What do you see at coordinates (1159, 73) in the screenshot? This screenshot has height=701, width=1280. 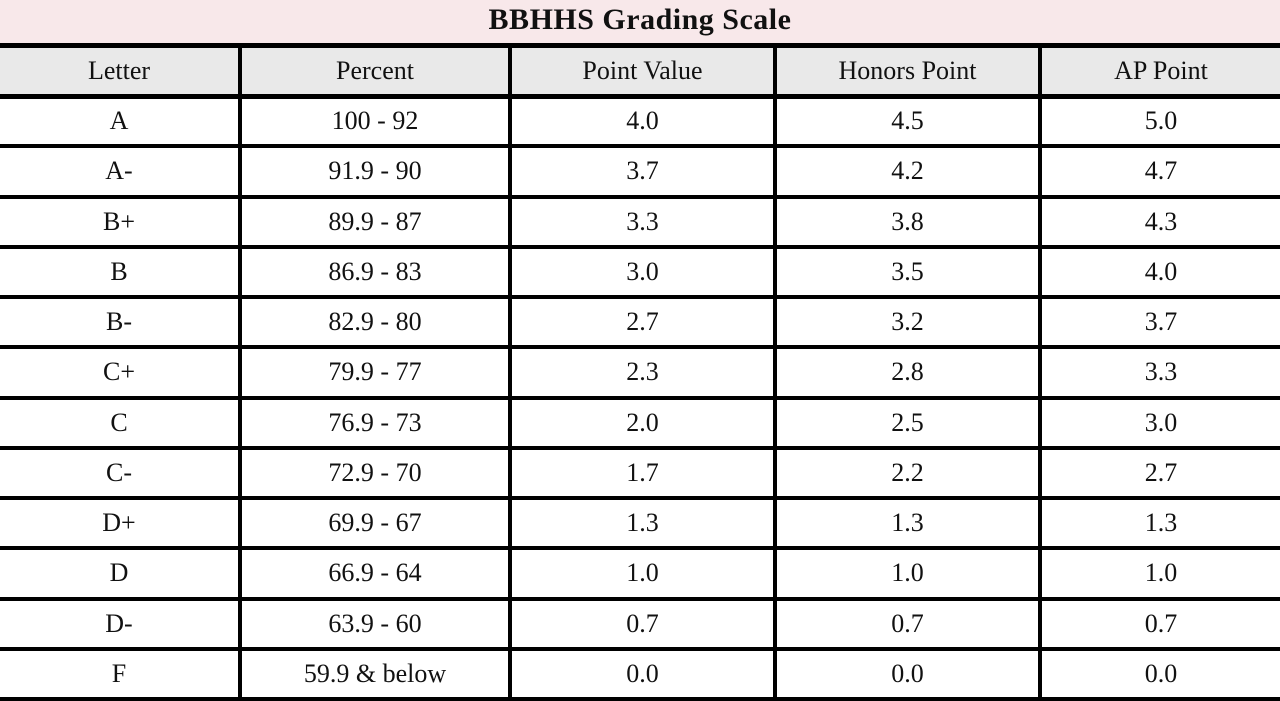 I see `column-header-ap-point: AP Point` at bounding box center [1159, 73].